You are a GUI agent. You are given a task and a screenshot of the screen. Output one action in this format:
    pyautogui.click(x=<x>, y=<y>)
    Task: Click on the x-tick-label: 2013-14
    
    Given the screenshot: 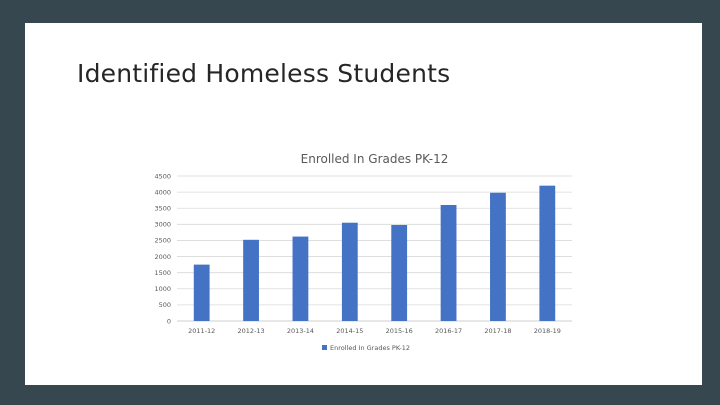 What is the action you would take?
    pyautogui.click(x=300, y=331)
    